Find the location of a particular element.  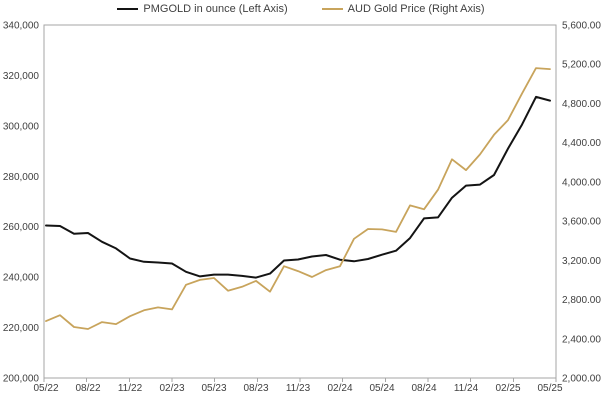

legend-label-pmgold: PMGOLD in ounce (Left Axis) is located at coordinates (215, 9).